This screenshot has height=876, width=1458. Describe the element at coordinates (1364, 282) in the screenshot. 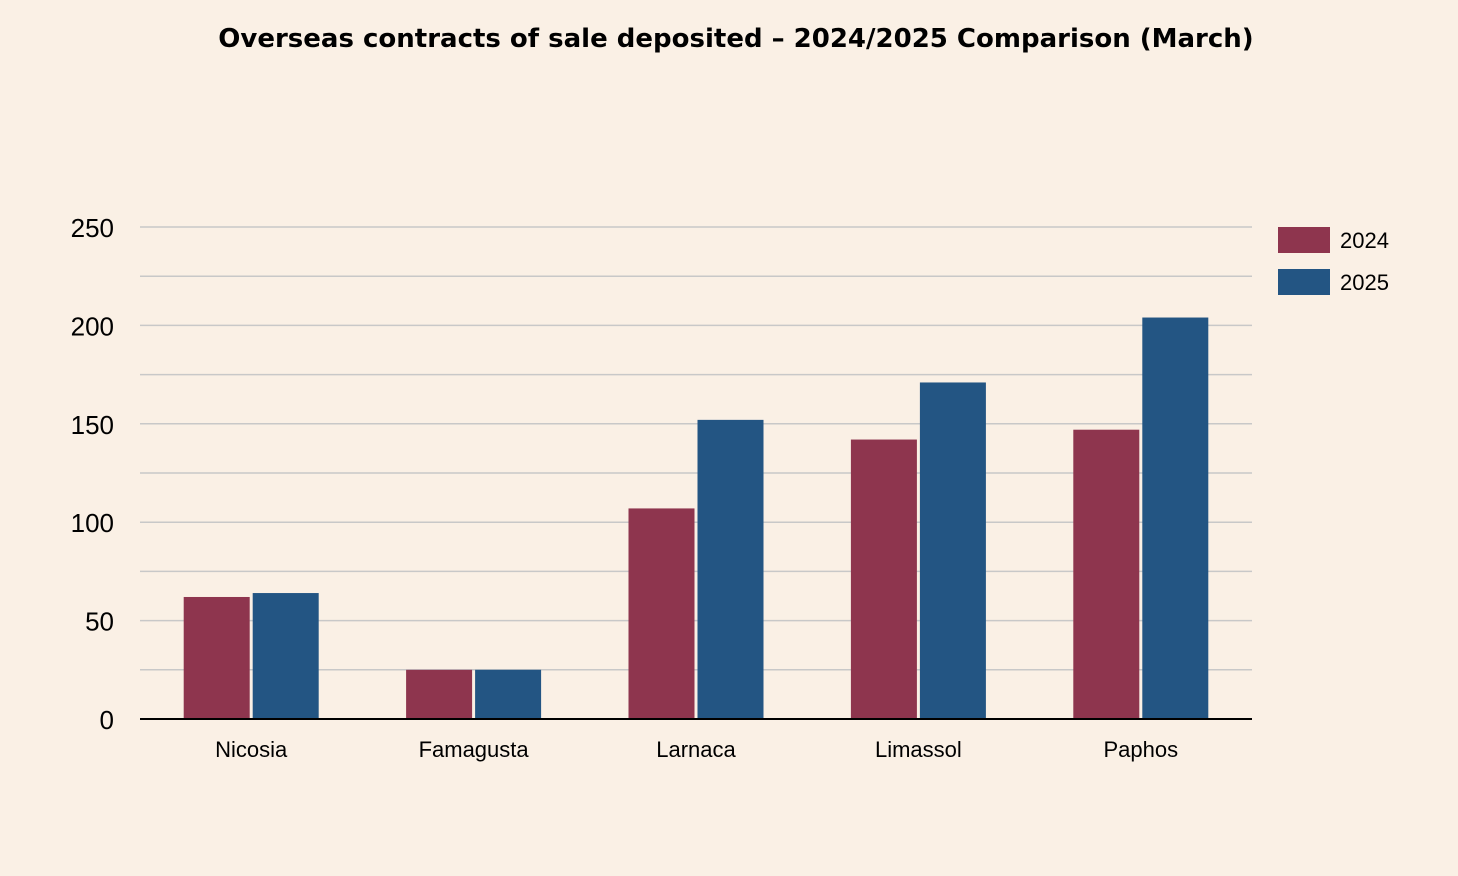

I see `legend-label-2025: 2025` at that location.